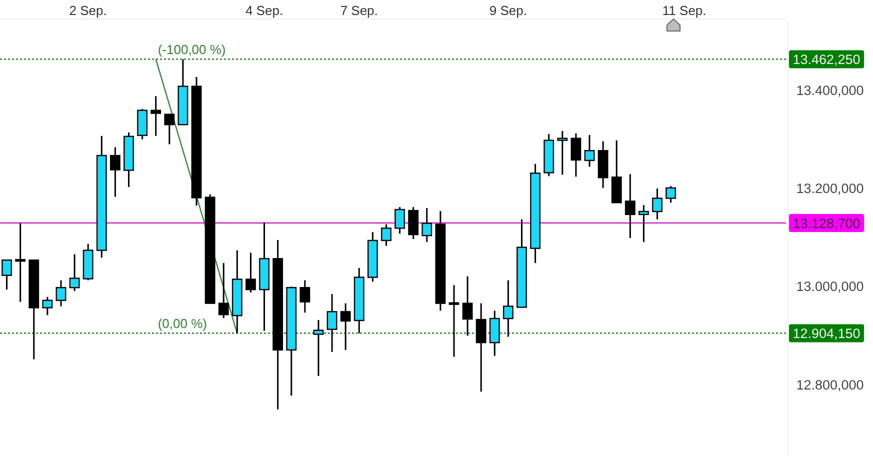  Describe the element at coordinates (684, 10) in the screenshot. I see `x-tick-label: 11 Sep.` at that location.